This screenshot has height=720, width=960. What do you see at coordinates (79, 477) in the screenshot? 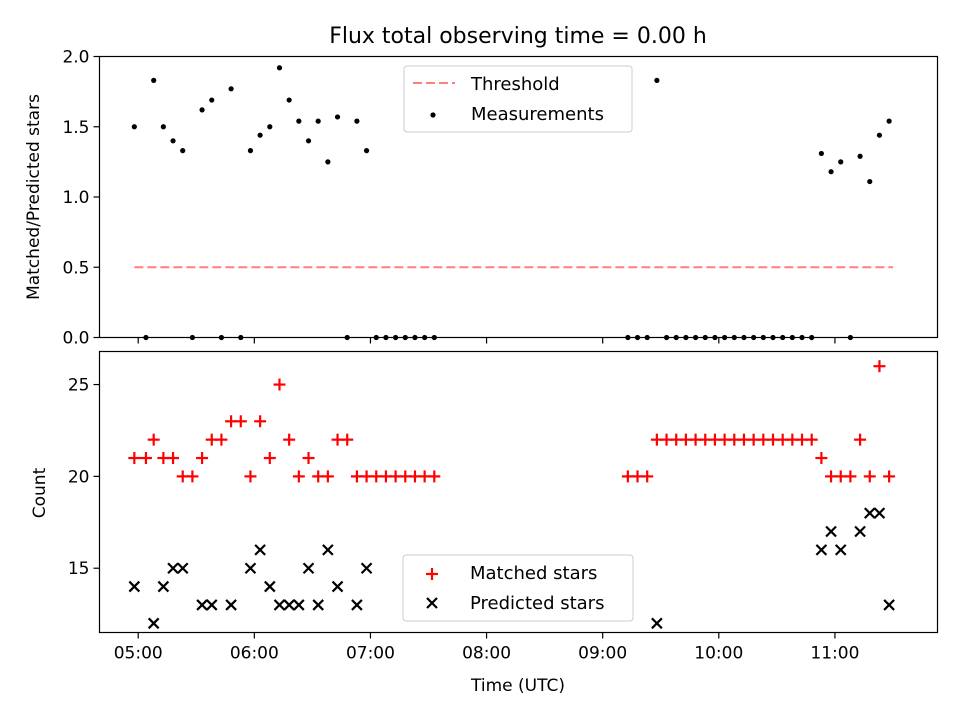
I see `bottom-y-tick-label: 20` at bounding box center [79, 477].